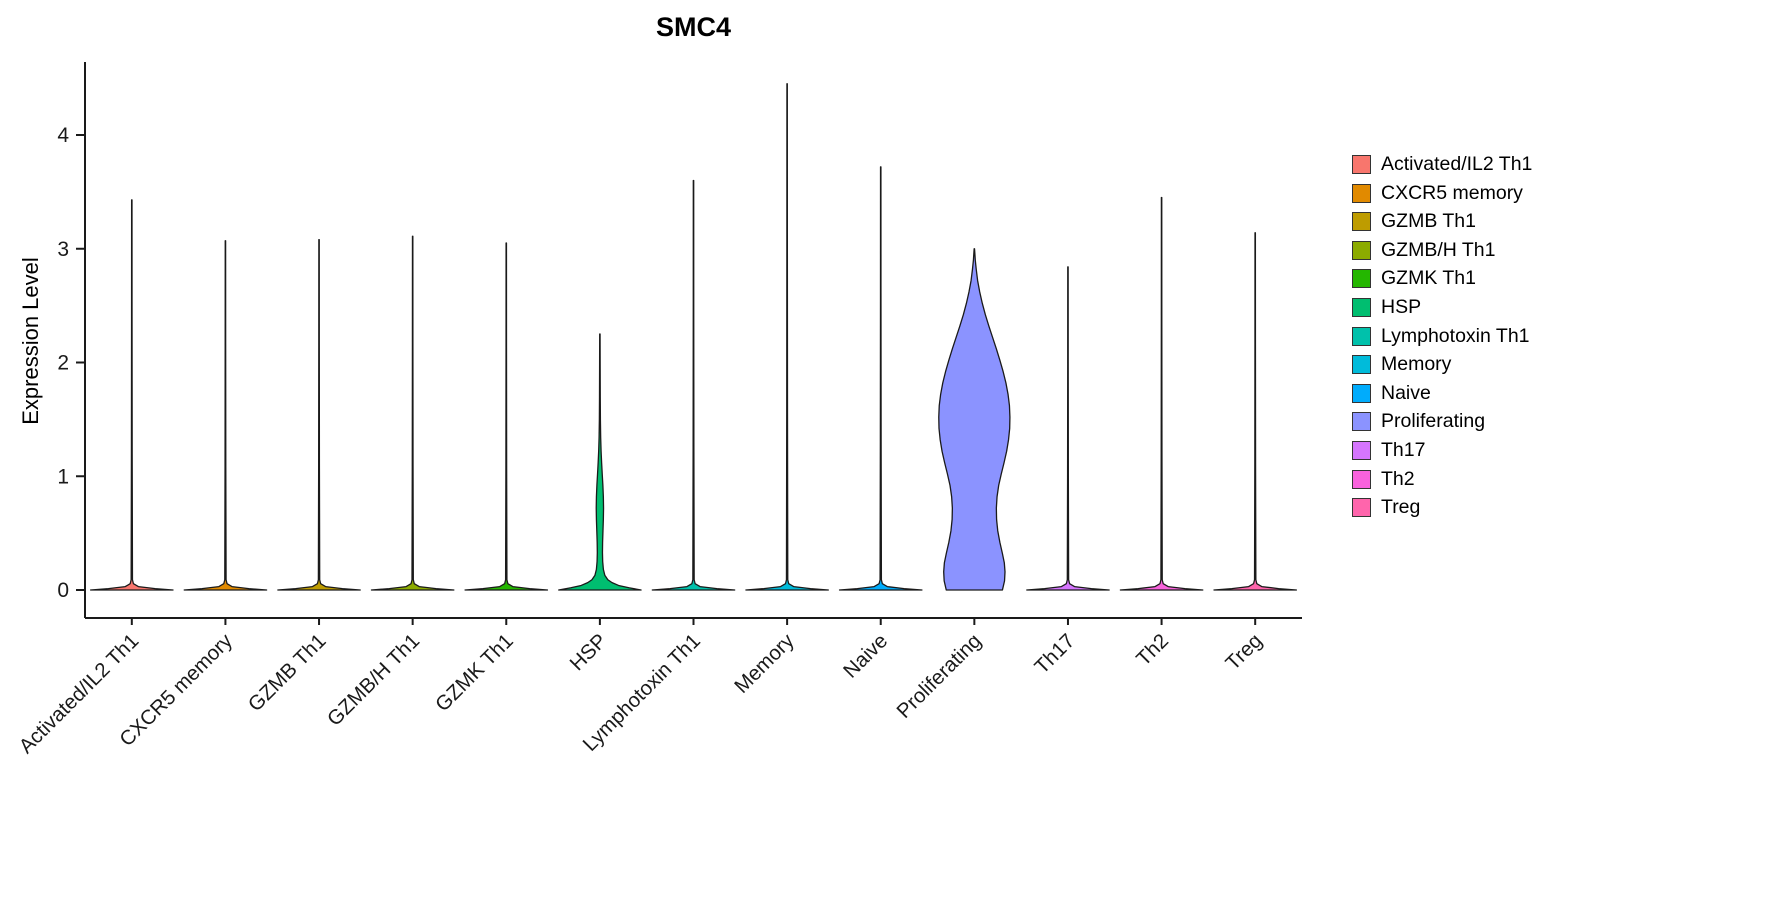 The image size is (1777, 900). Describe the element at coordinates (865, 655) in the screenshot. I see `x-axis-label: Naive` at that location.